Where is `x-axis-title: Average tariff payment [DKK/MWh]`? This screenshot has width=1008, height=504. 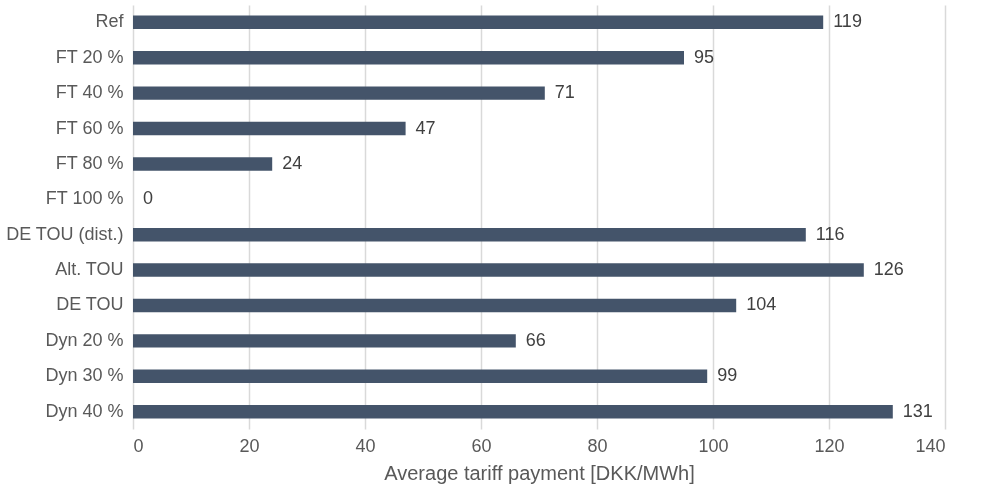 x-axis-title: Average tariff payment [DKK/MWh] is located at coordinates (539, 472).